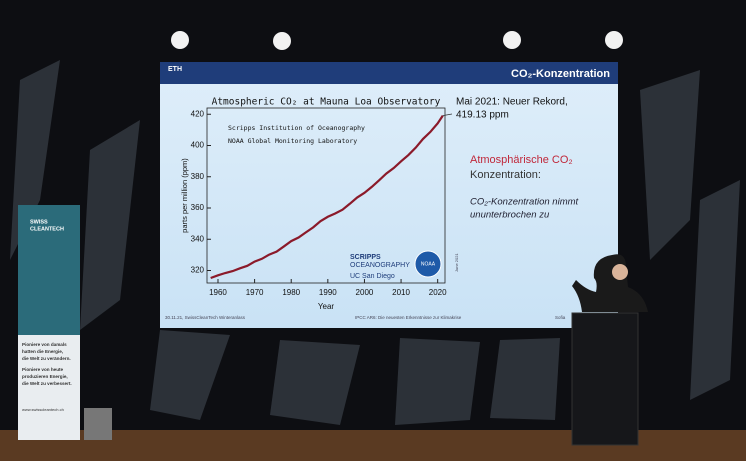 The height and width of the screenshot is (461, 746). Describe the element at coordinates (505, 175) in the screenshot. I see `side-title: Konzentration:` at that location.